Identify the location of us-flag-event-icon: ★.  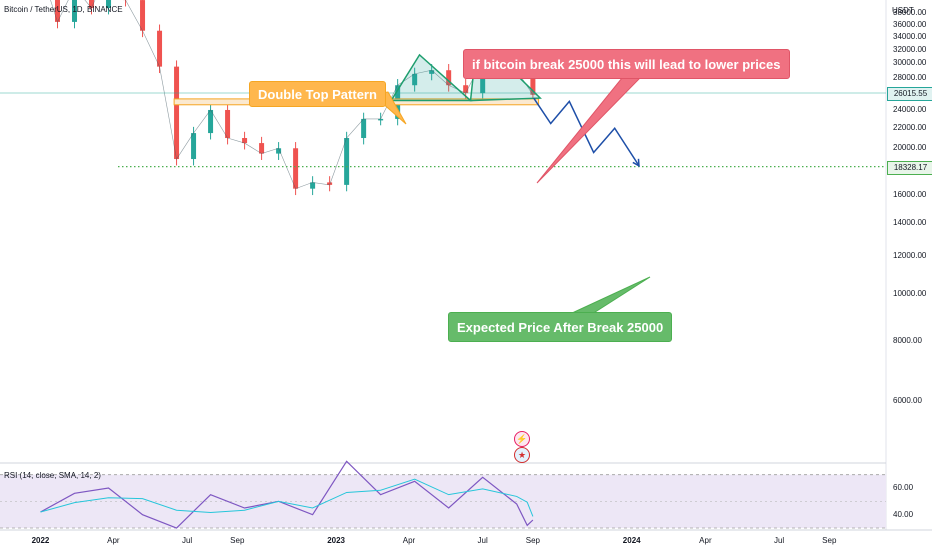
(522, 455).